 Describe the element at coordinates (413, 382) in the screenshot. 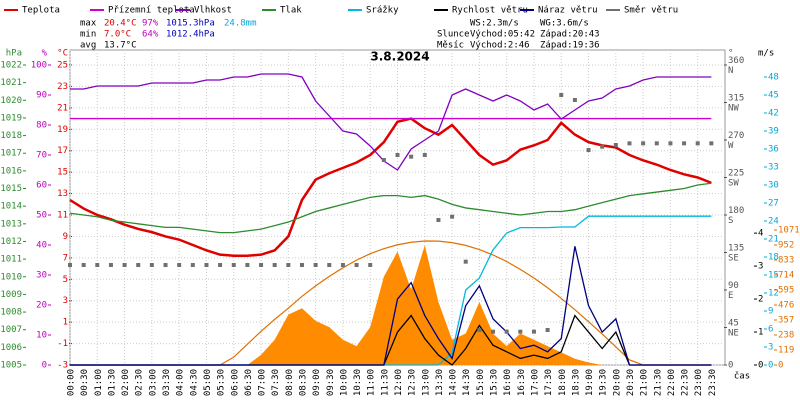

I see `x-tick-label: 12:30` at that location.